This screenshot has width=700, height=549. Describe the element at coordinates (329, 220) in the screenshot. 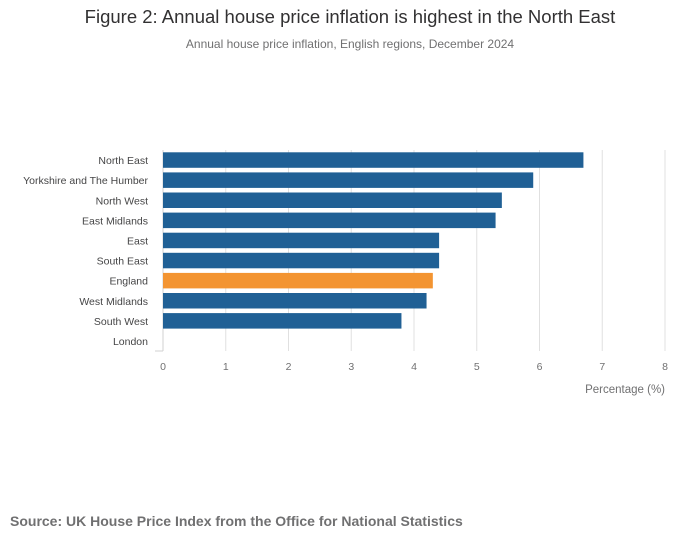

I see `bar-east-midlands` at that location.